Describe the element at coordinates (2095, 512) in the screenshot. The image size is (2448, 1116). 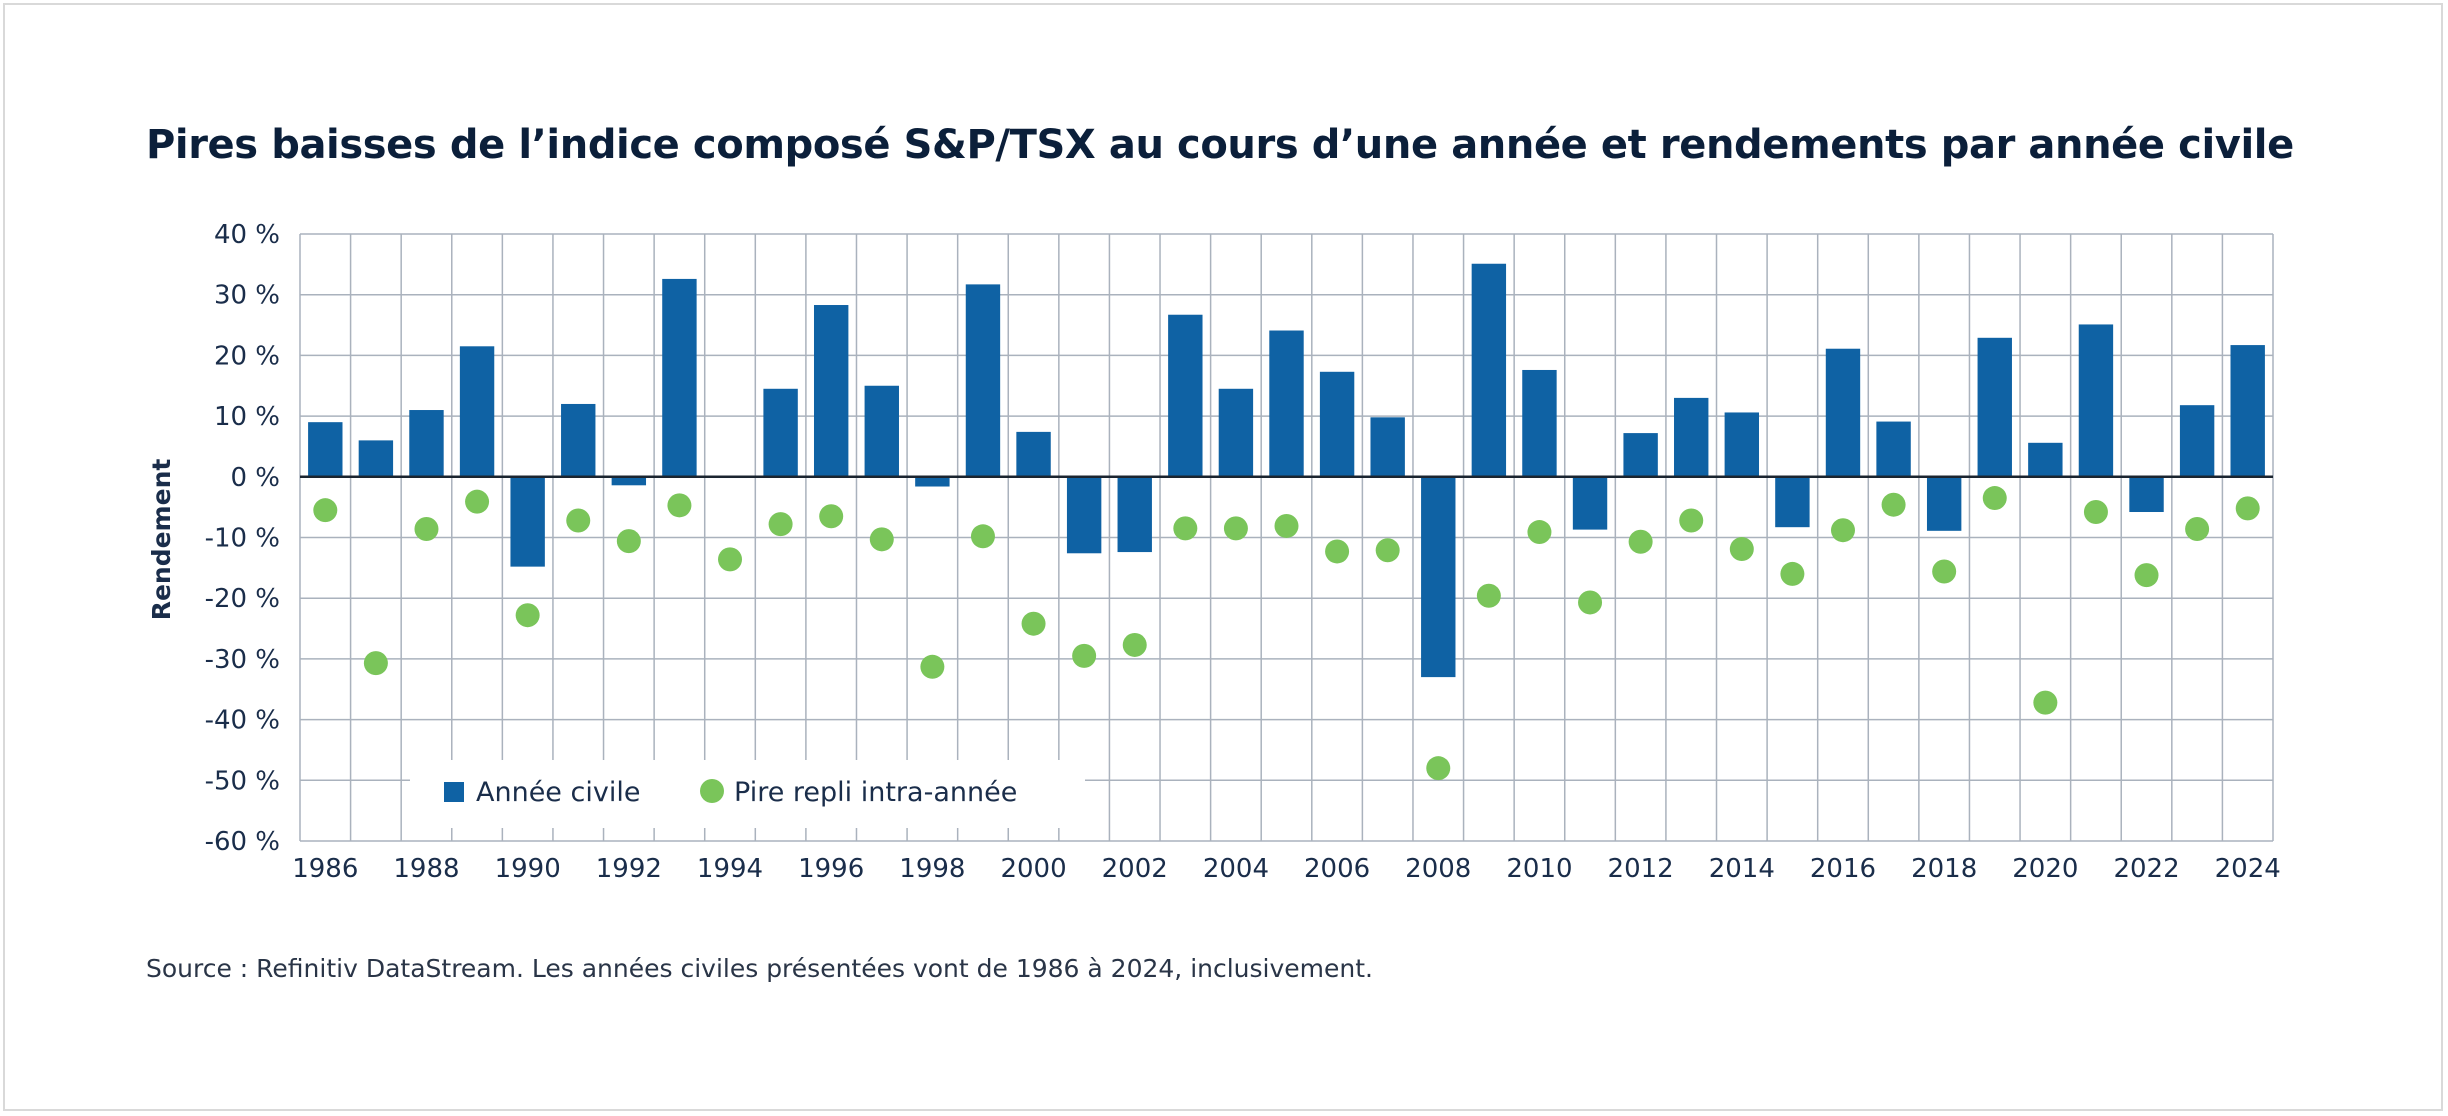
I see `dot-2021` at that location.